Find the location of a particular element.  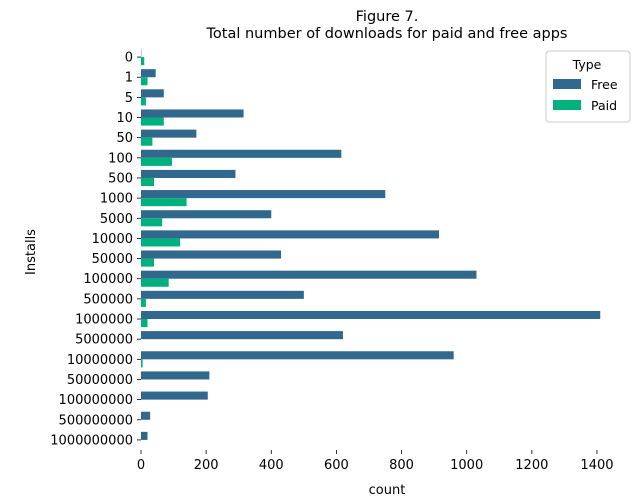

y-tick-label: 500000000 is located at coordinates (96, 420).